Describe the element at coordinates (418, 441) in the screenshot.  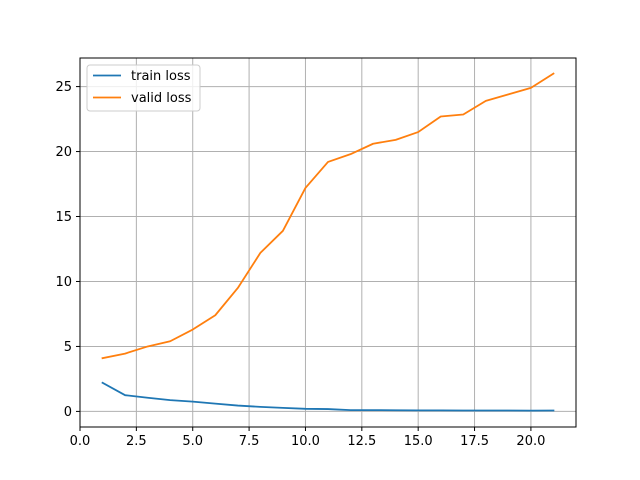
I see `x-tick-label: 15.0` at that location.